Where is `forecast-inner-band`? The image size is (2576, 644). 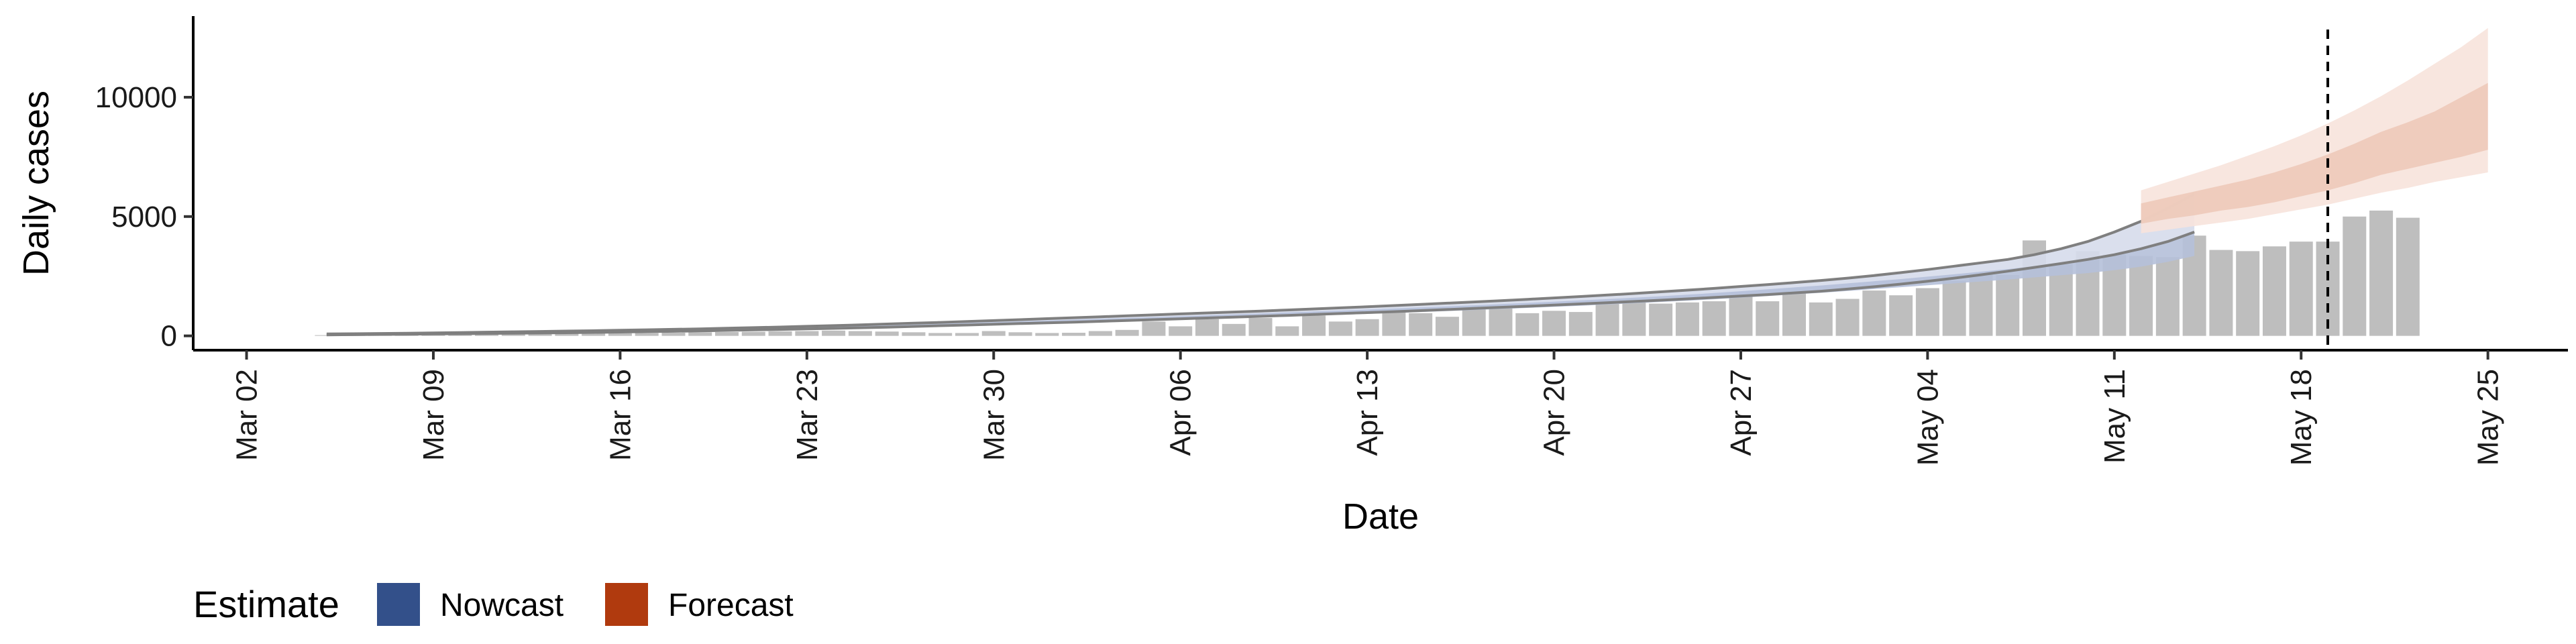 forecast-inner-band is located at coordinates (2314, 153).